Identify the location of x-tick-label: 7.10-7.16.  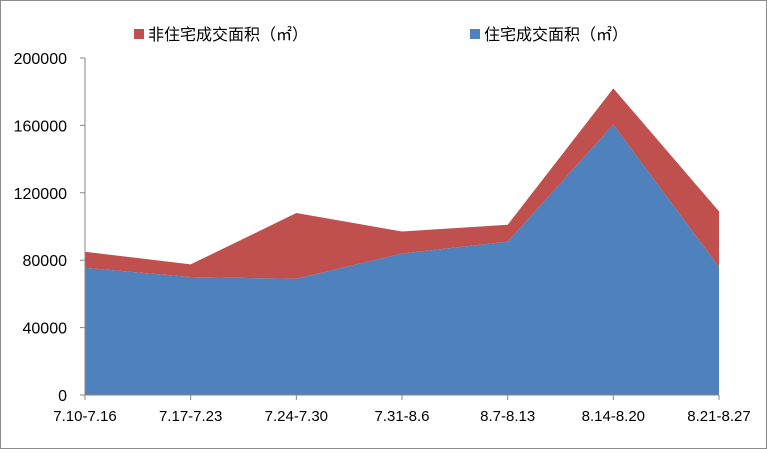
(84, 416).